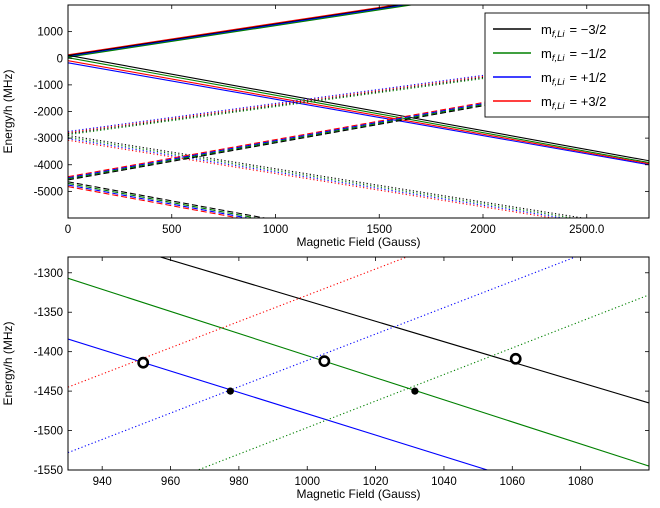  I want to click on x-tick-label: 2500.0, so click(586, 230).